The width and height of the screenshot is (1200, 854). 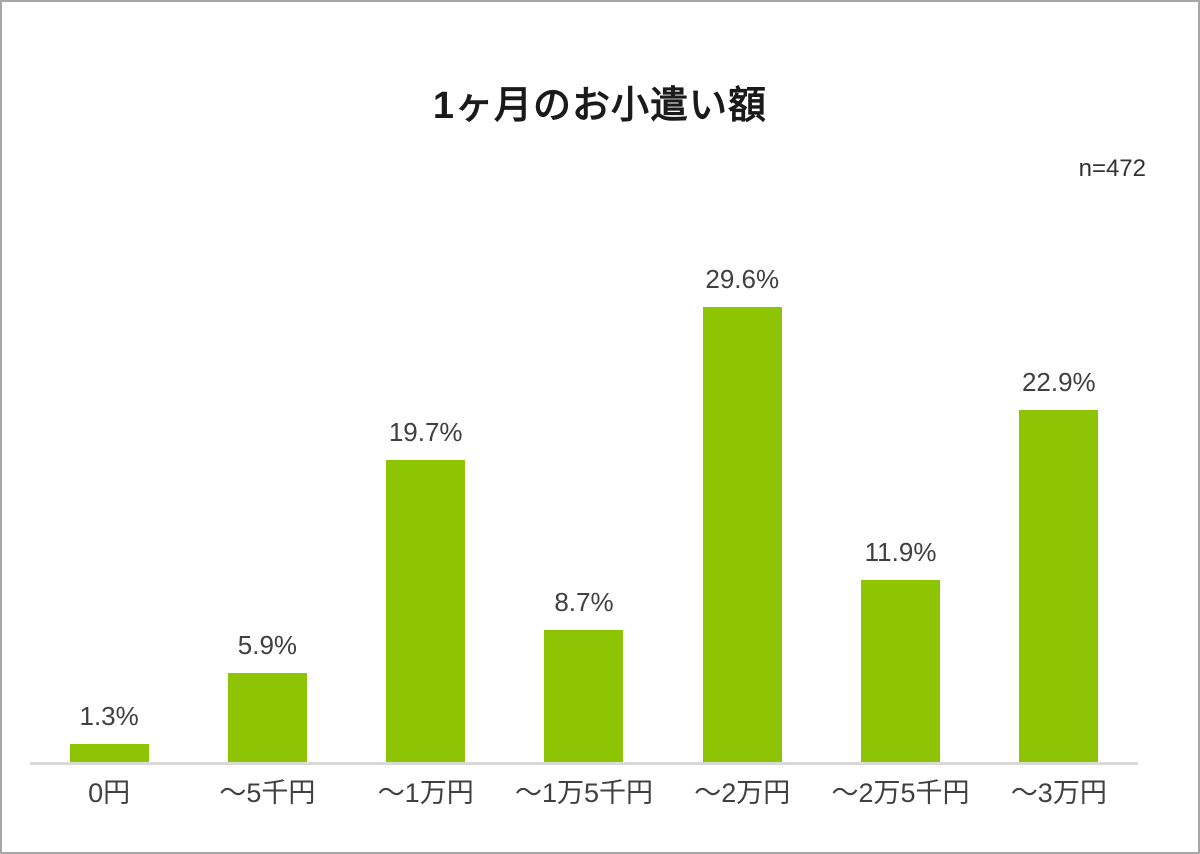 What do you see at coordinates (584, 763) in the screenshot?
I see `x-axis-line` at bounding box center [584, 763].